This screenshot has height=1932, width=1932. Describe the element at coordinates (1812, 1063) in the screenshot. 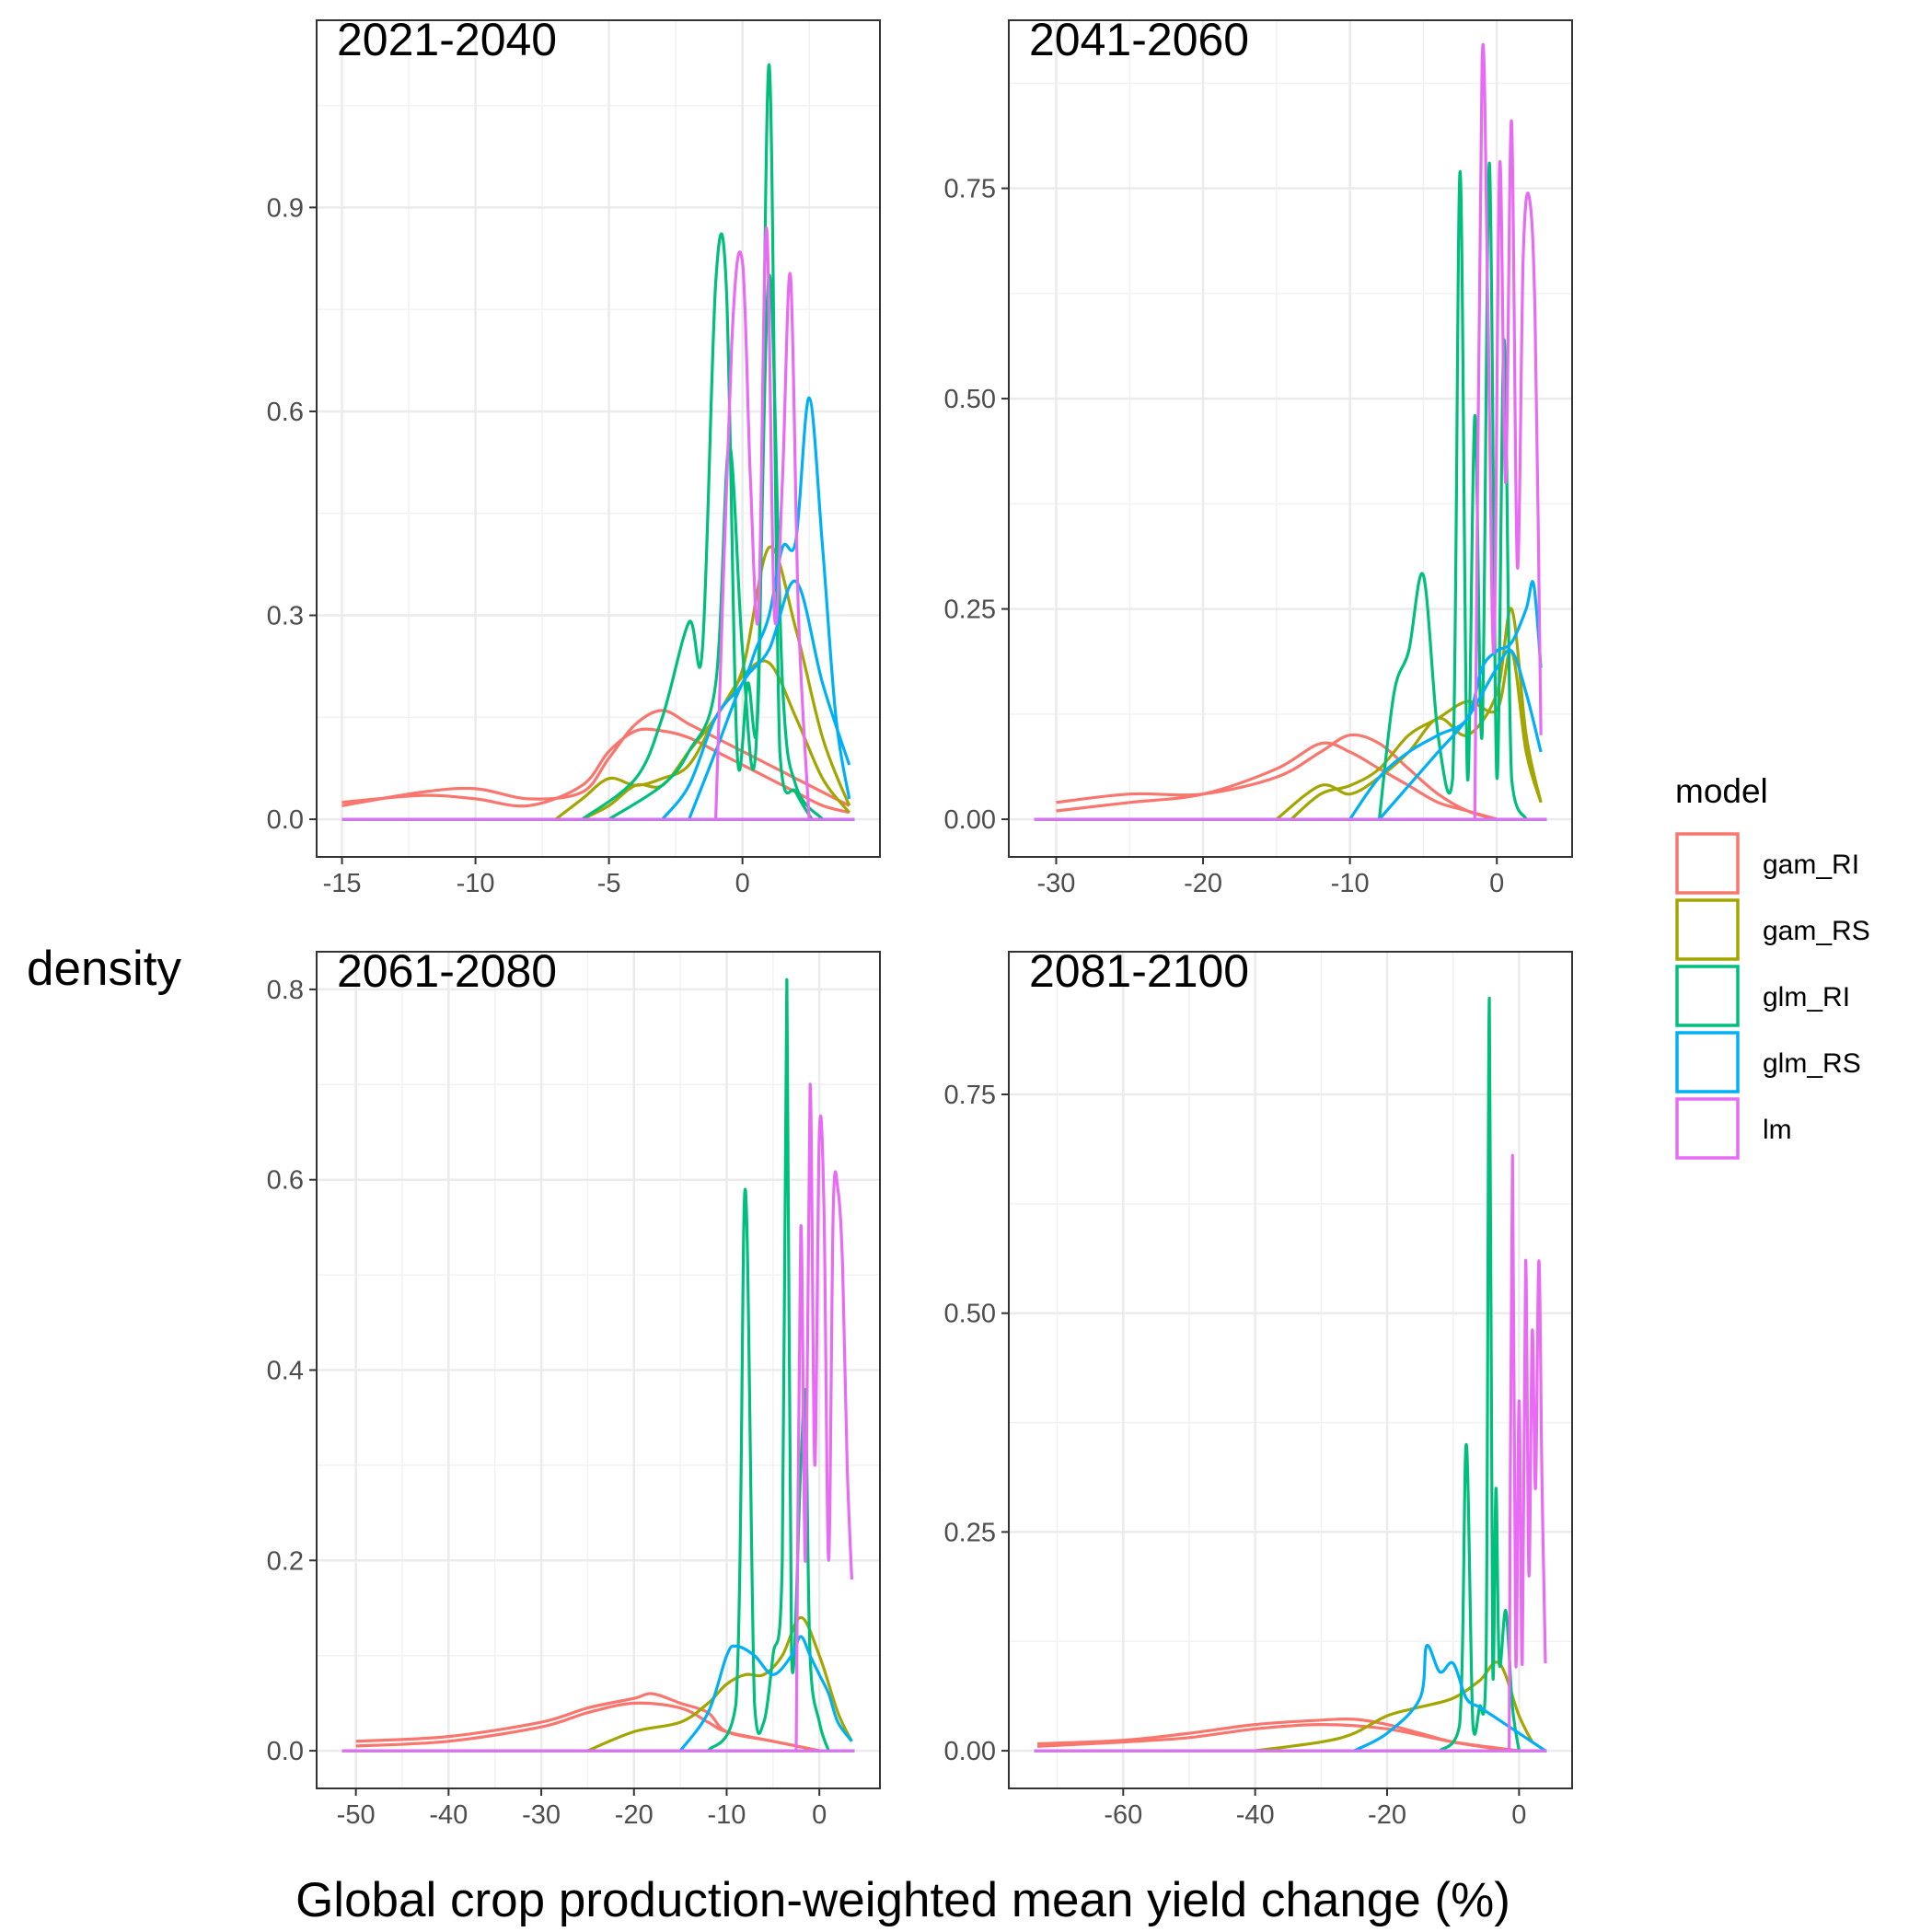

I see `legend-label: glm_RS` at that location.